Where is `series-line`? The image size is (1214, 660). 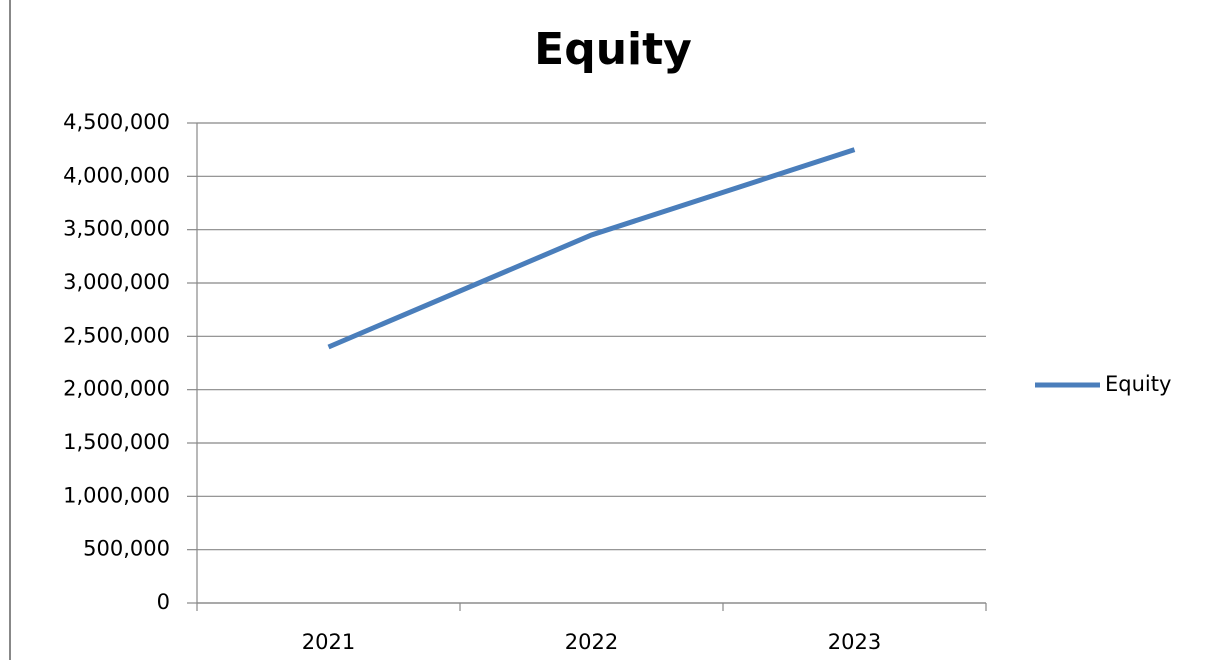 series-line is located at coordinates (591, 248).